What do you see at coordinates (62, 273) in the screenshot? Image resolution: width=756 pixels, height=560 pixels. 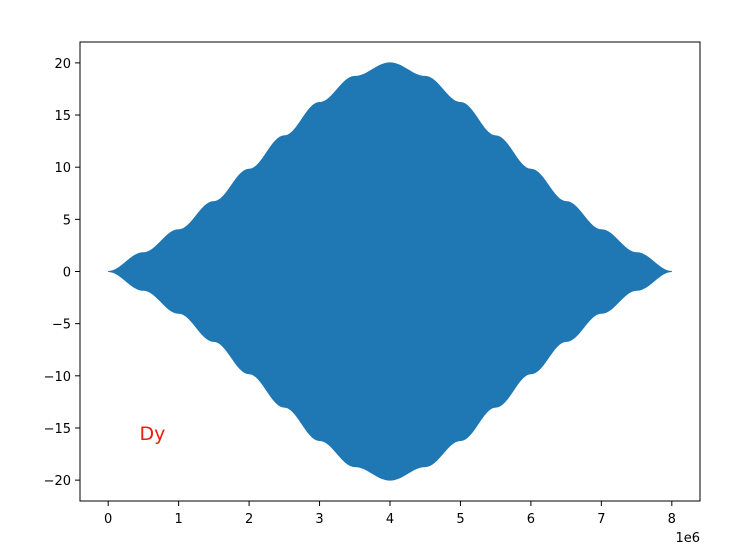 I see `y-axis: 20 15 10 5 0 −5 −10 −15 −20` at bounding box center [62, 273].